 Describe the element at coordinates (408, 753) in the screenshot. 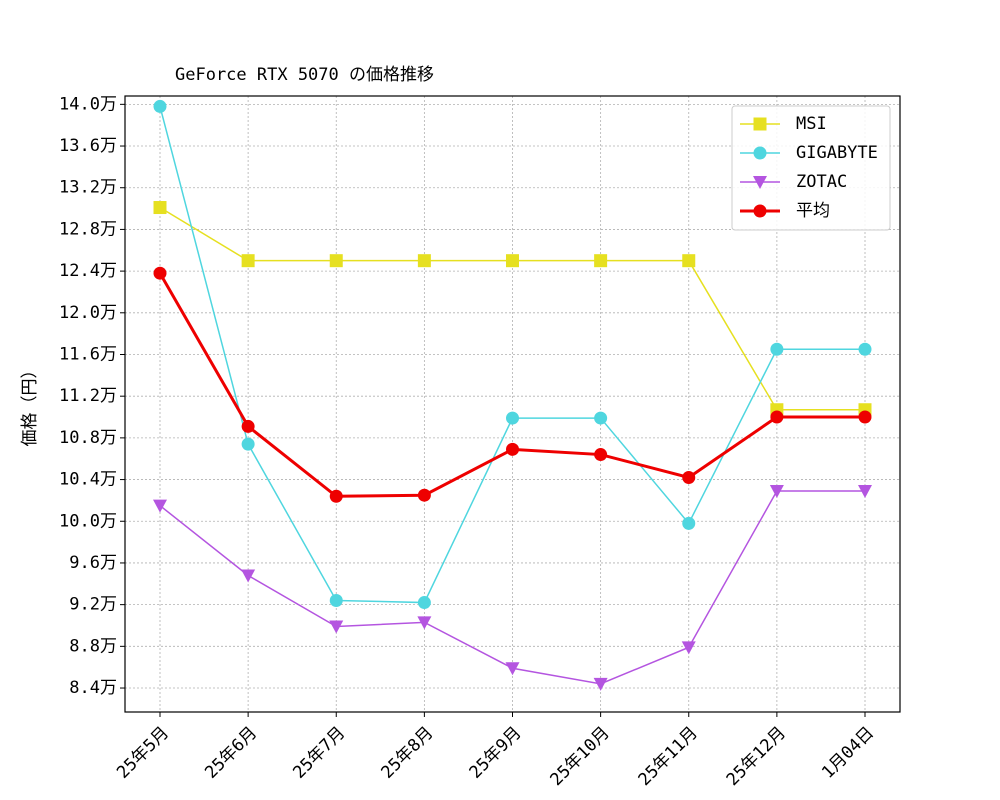

I see `x-tick-label: 25年8月` at that location.